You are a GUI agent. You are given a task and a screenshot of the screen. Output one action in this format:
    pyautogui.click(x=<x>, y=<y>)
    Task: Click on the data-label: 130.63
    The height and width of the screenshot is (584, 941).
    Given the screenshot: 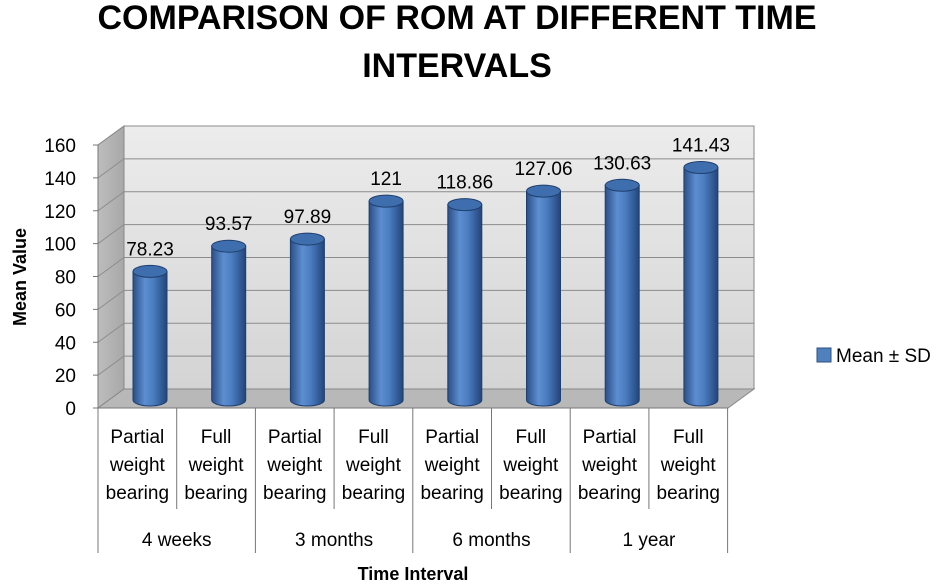 What is the action you would take?
    pyautogui.click(x=622, y=163)
    